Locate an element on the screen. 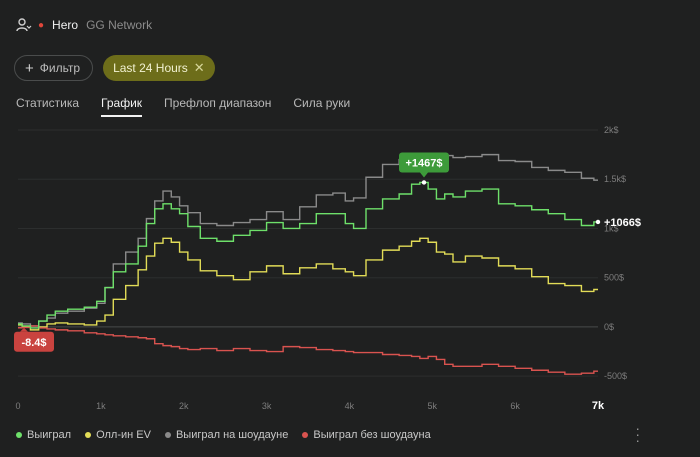 The image size is (700, 457). peak-badge-pointer is located at coordinates (424, 175).